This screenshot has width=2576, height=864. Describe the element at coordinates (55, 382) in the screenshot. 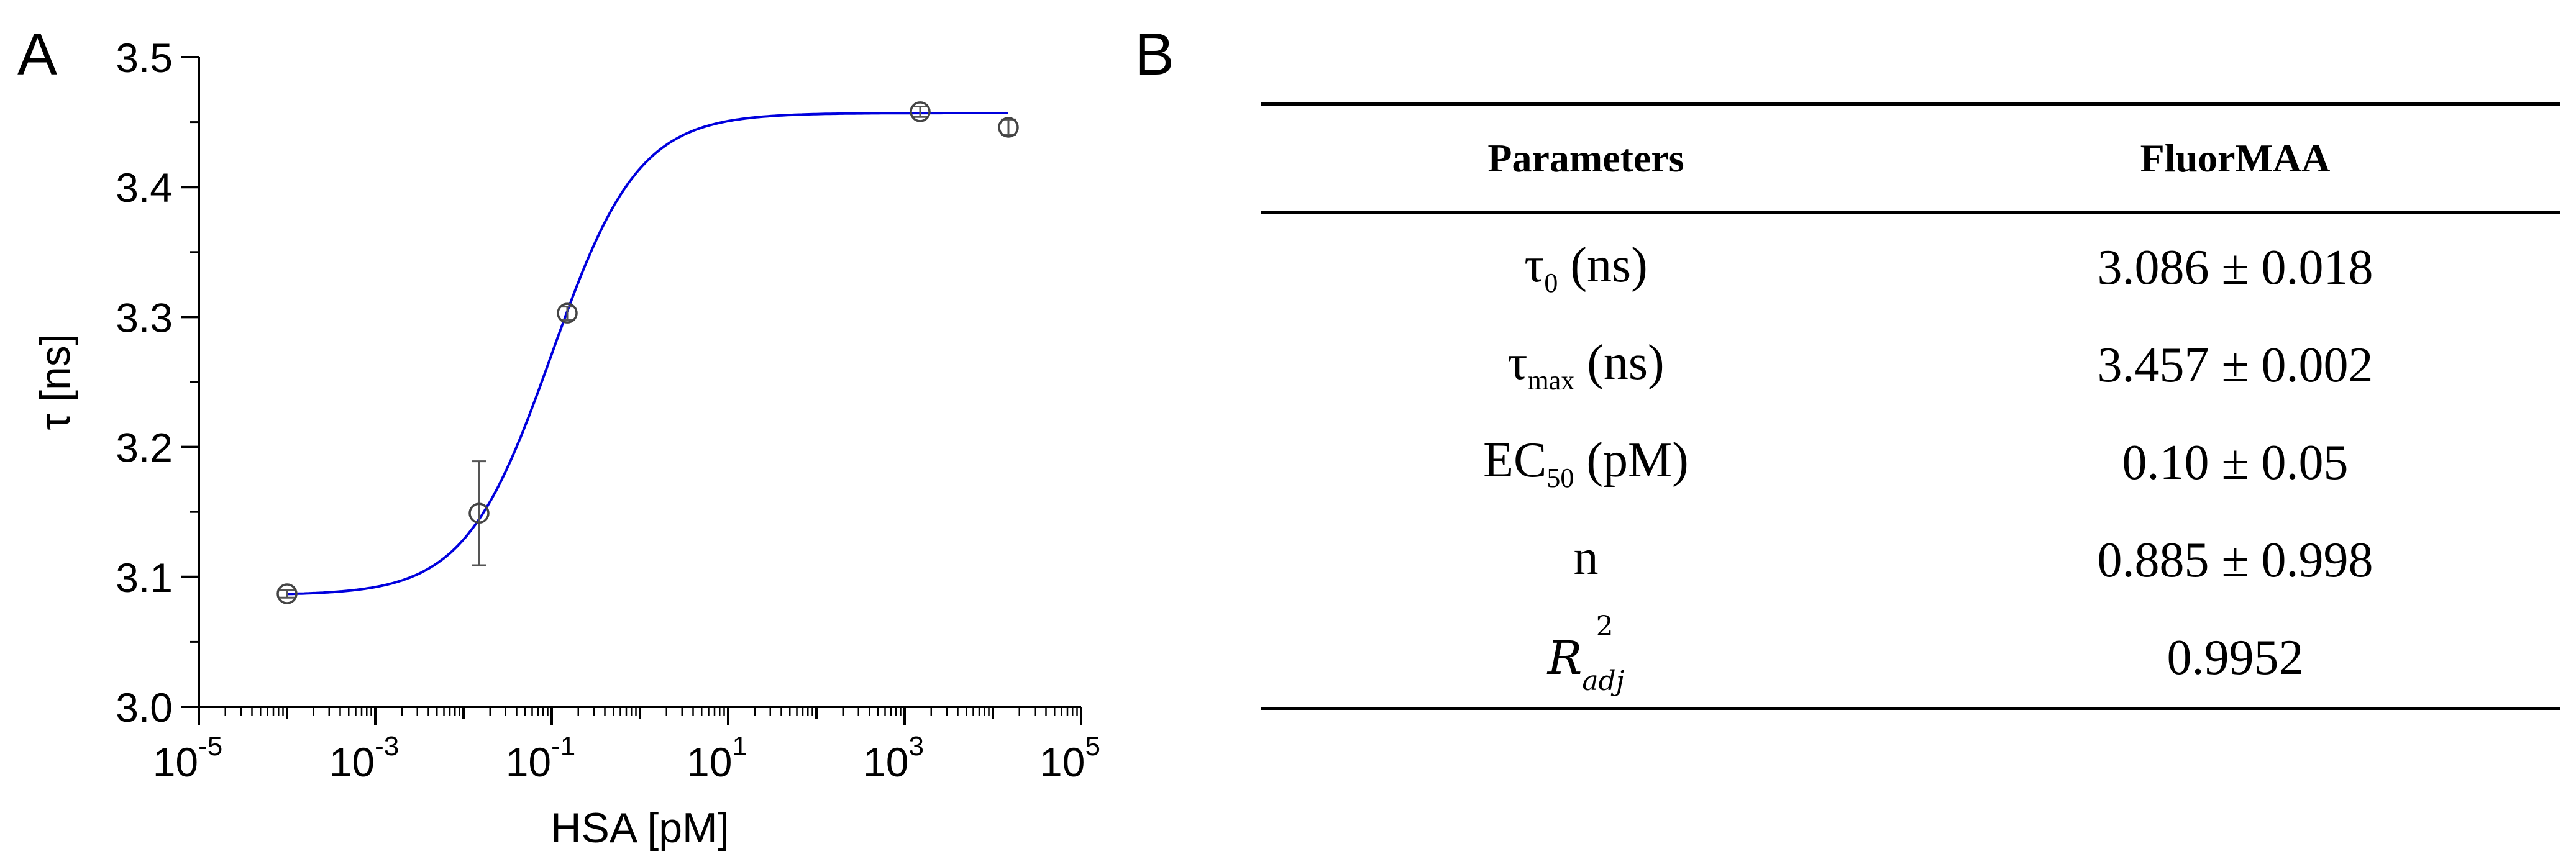

I see `y-axis-label: τ [ns]` at that location.